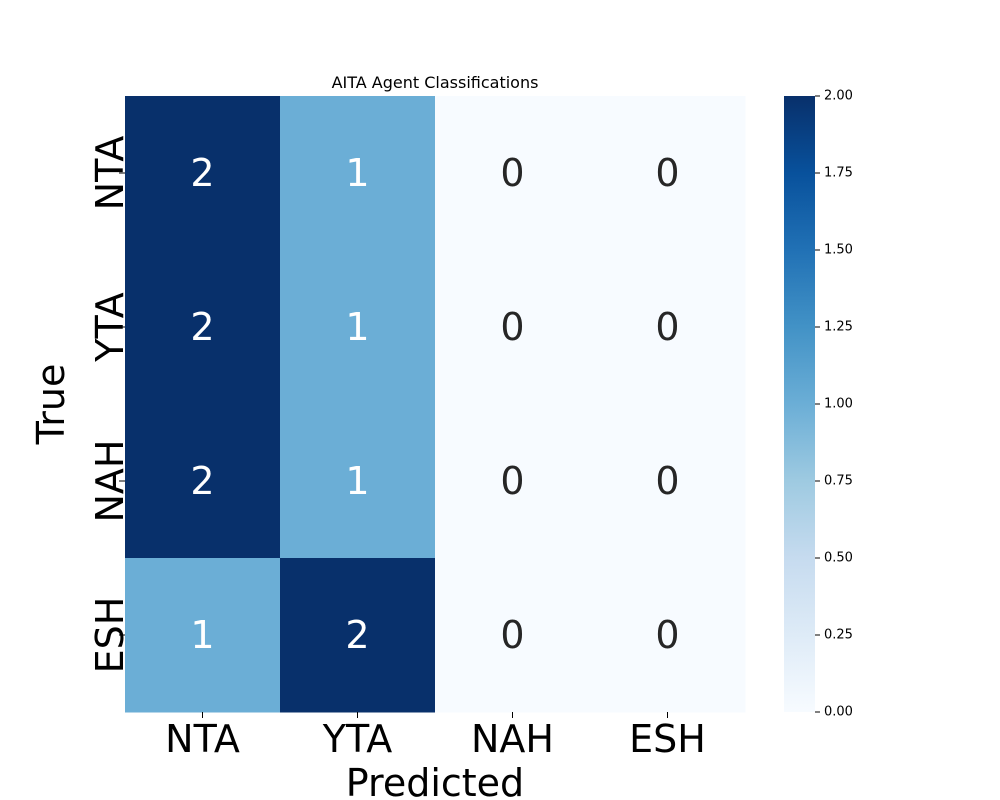  I want to click on colorbar-tick-label: 0.25, so click(838, 635).